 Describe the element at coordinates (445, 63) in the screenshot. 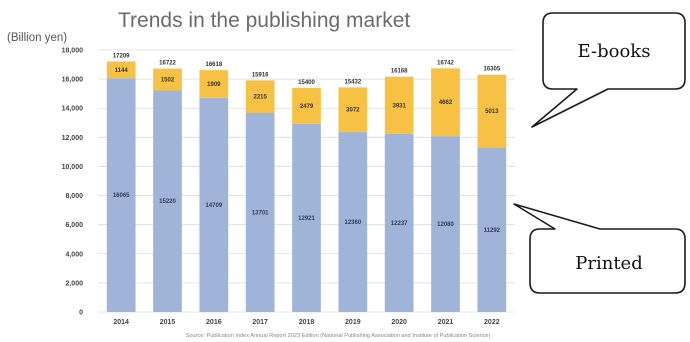

I see `total-label: 16742` at that location.